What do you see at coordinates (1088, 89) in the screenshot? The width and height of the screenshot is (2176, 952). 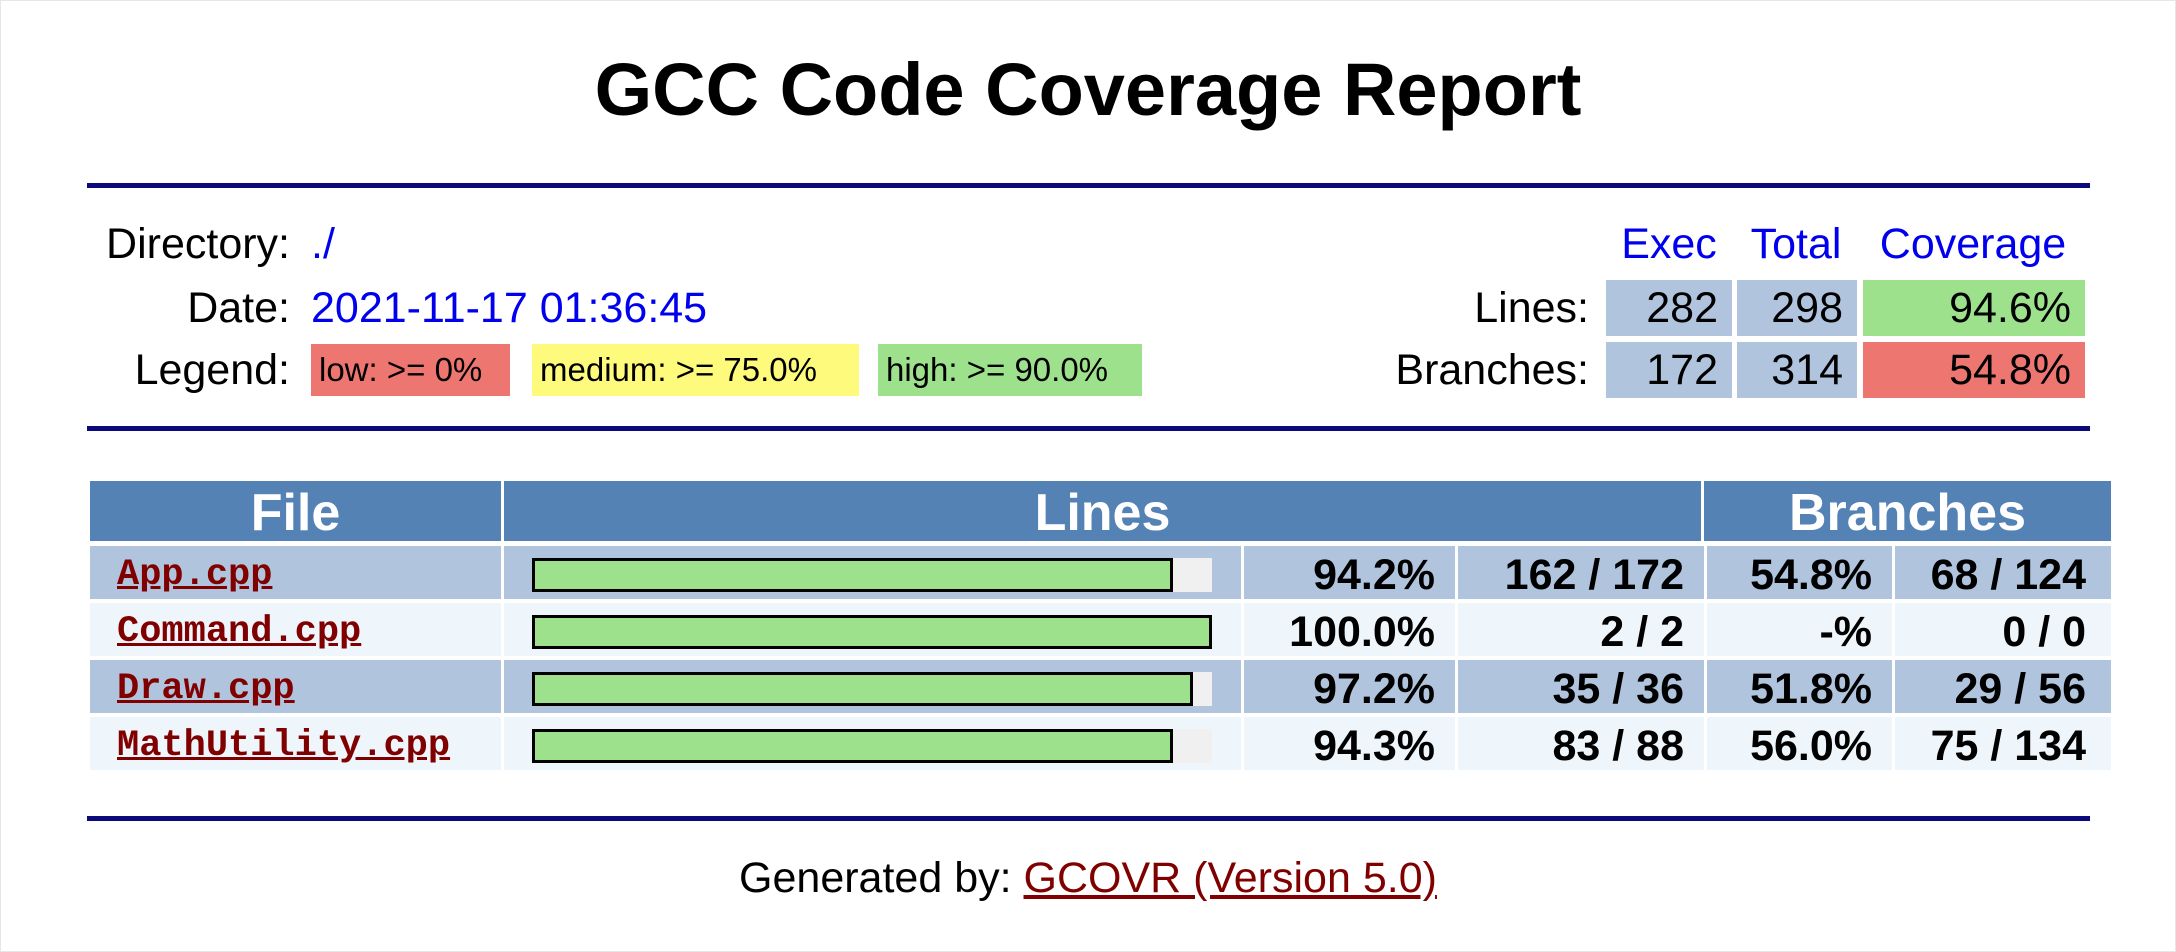 I see `page-title: GCC Code Coverage Report` at bounding box center [1088, 89].